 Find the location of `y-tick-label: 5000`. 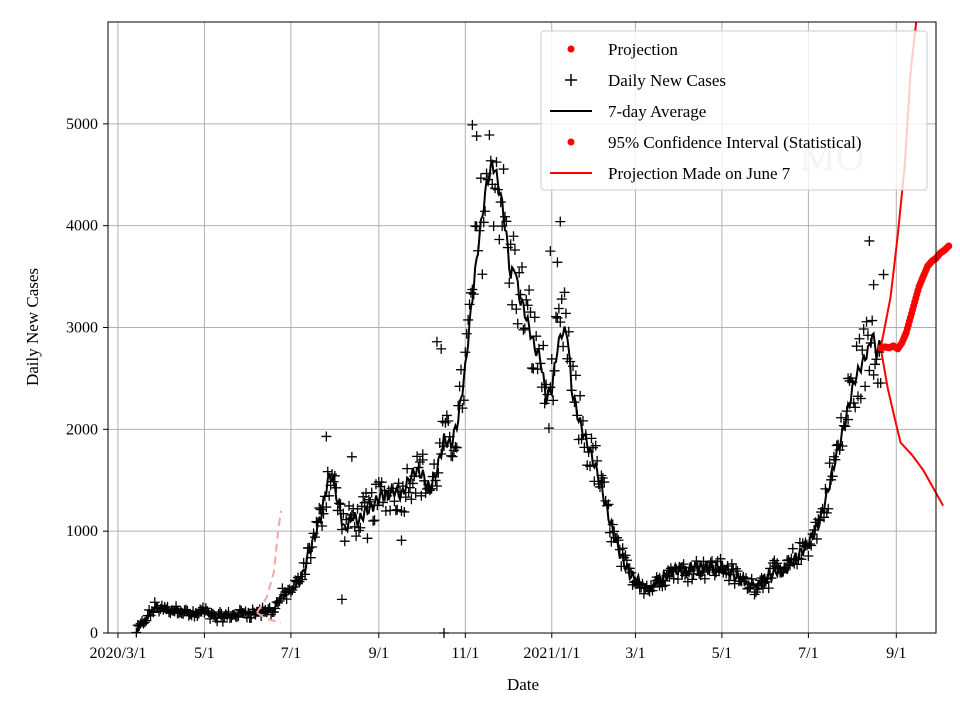

y-tick-label: 5000 is located at coordinates (82, 124).